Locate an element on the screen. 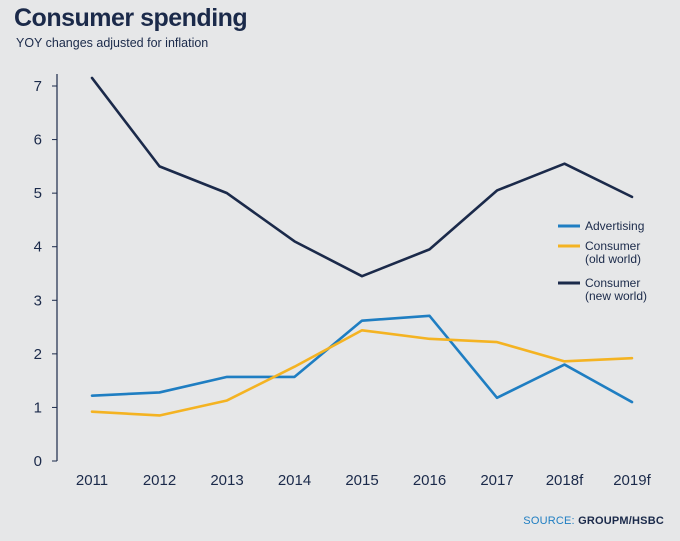  x-tick-label: 2014 is located at coordinates (294, 480).